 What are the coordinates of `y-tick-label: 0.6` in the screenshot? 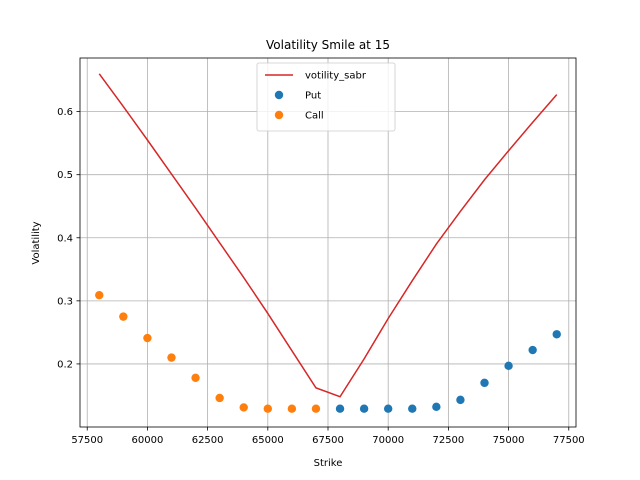 It's located at (65, 112).